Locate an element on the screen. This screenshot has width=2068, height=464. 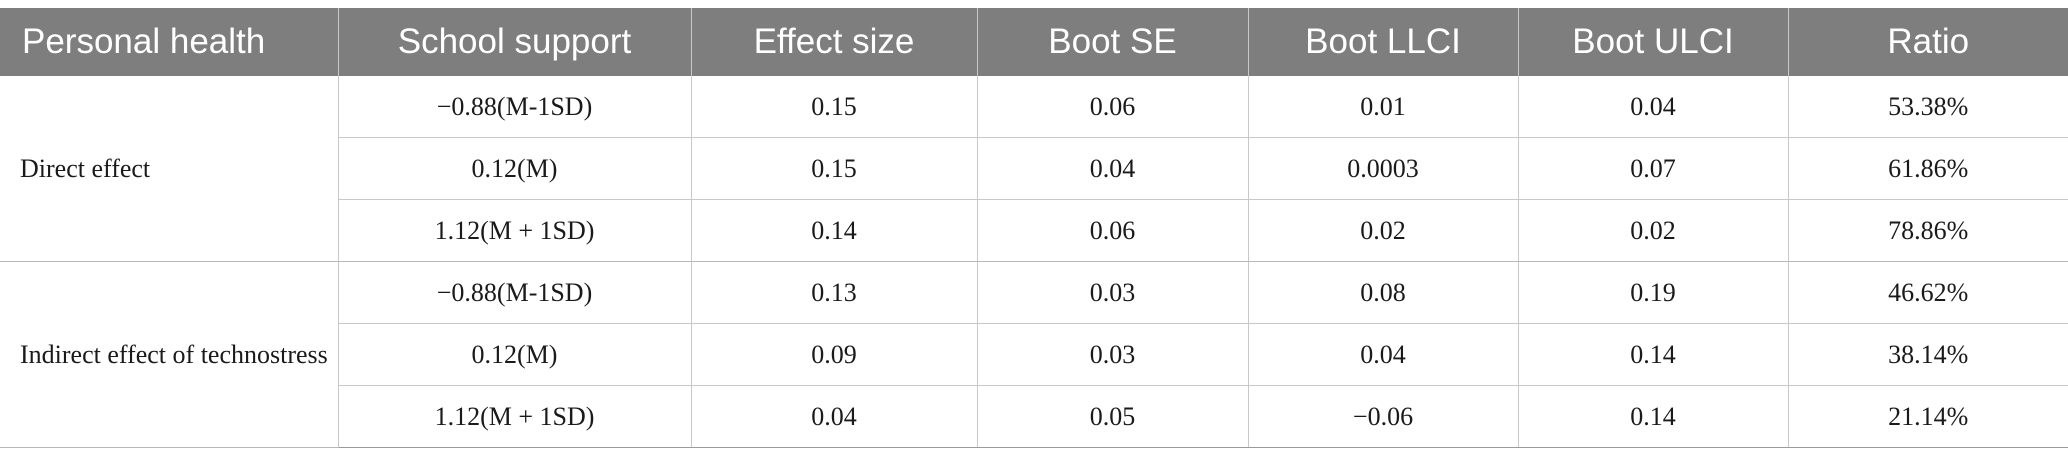
cell-effect-size: 0.09 is located at coordinates (833, 354).